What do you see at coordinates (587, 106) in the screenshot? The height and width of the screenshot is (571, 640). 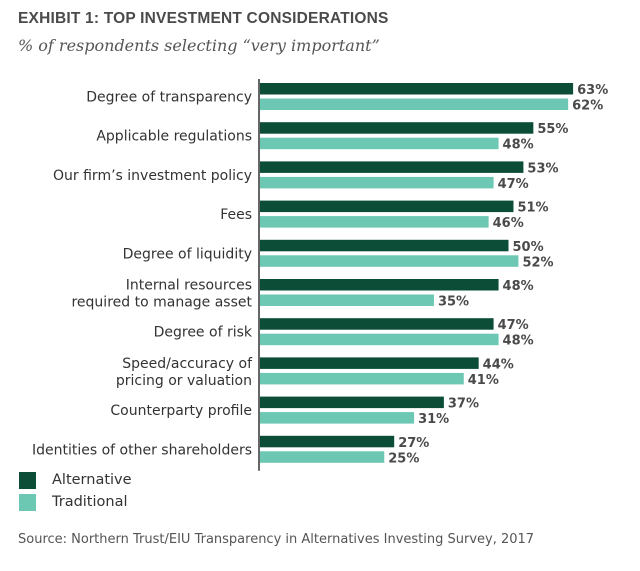 I see `data-label-traditional: 62%` at bounding box center [587, 106].